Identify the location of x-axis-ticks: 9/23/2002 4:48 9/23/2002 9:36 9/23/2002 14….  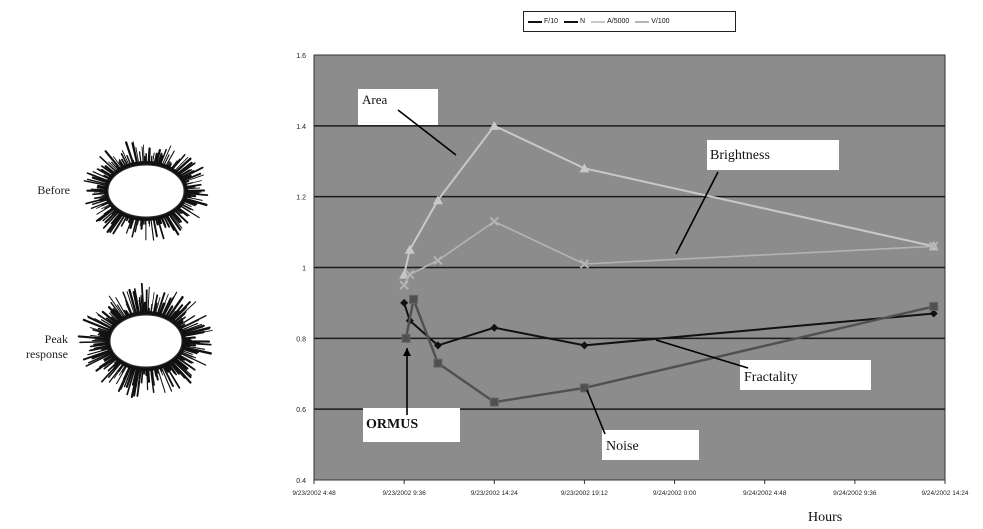
(630, 488).